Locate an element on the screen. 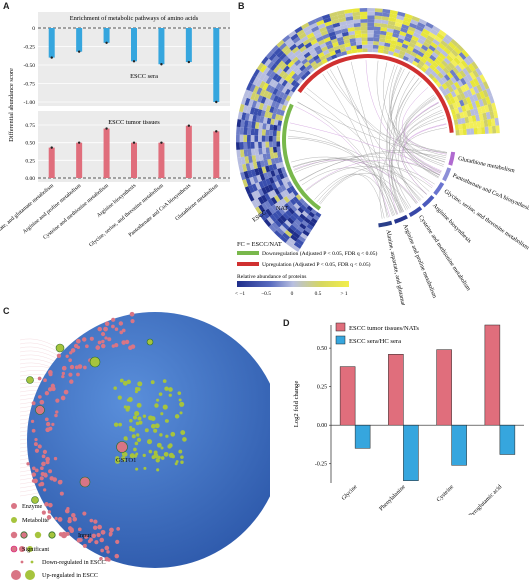 The height and width of the screenshot is (584, 529). panel-b-abundance-tick: 0 is located at coordinates (292, 294).